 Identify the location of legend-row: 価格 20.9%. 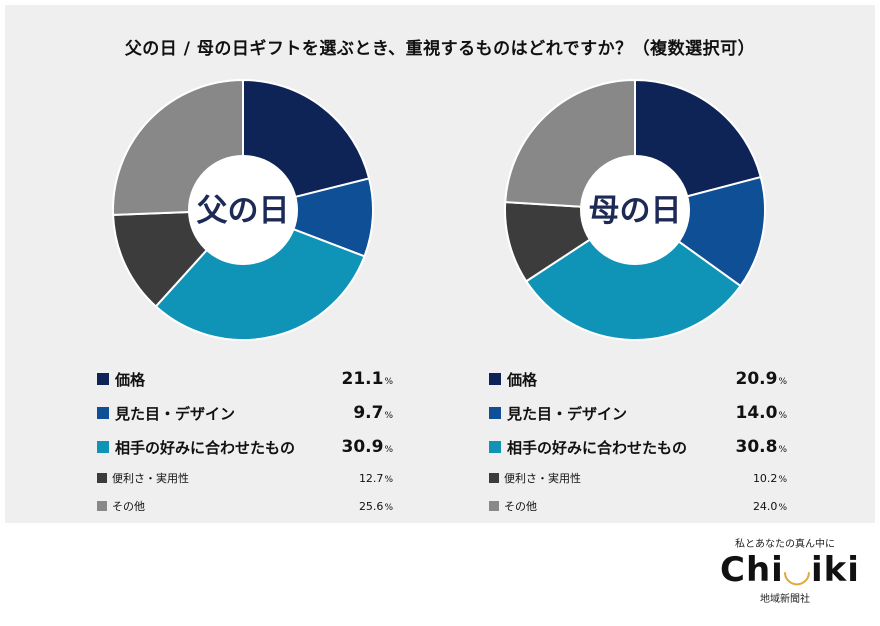
(638, 379).